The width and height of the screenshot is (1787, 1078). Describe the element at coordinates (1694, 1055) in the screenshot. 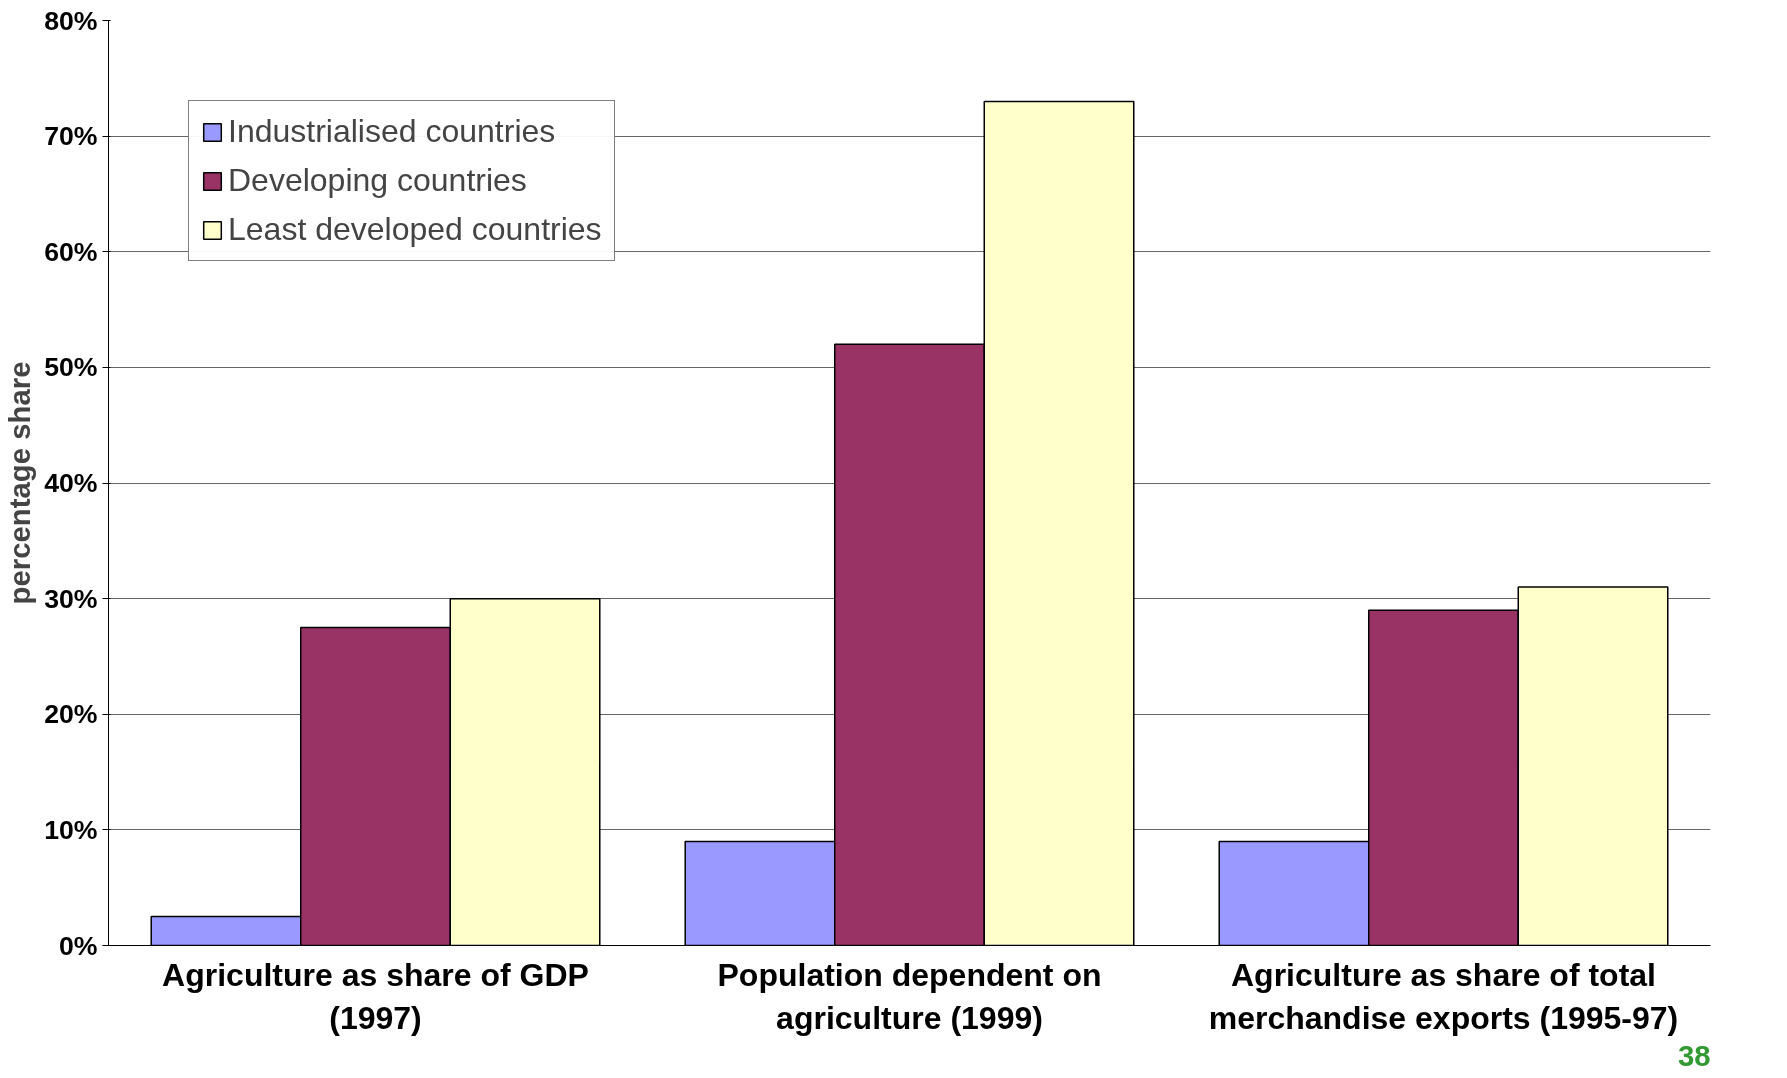

I see `text: 38` at that location.